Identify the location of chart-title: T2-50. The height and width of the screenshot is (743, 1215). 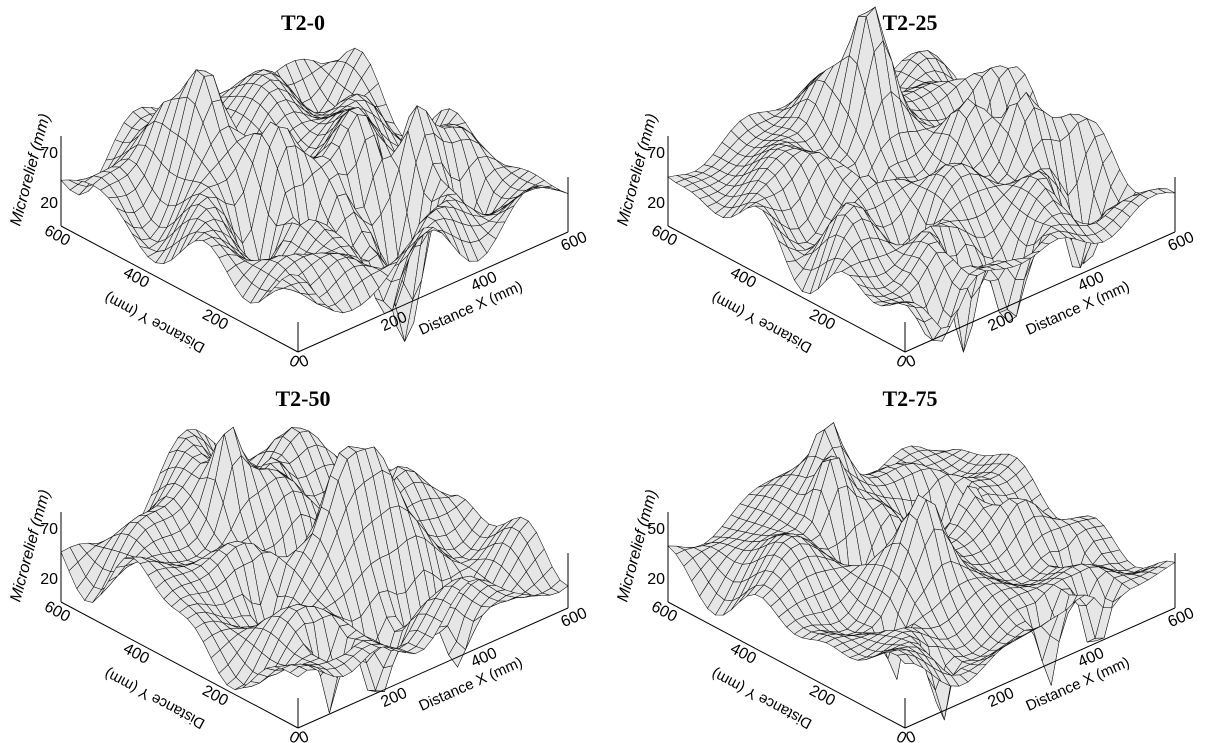
(303, 398).